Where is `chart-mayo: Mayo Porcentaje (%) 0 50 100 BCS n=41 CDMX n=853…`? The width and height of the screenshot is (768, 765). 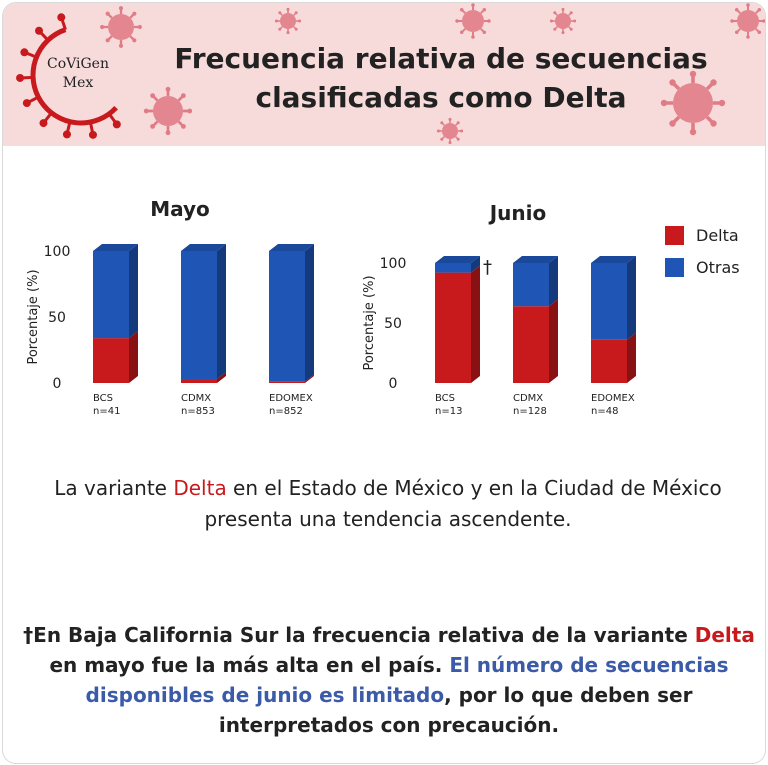 chart-mayo: Mayo Porcentaje (%) 0 50 100 BCS n=41 CDMX n=853… is located at coordinates (170, 307).